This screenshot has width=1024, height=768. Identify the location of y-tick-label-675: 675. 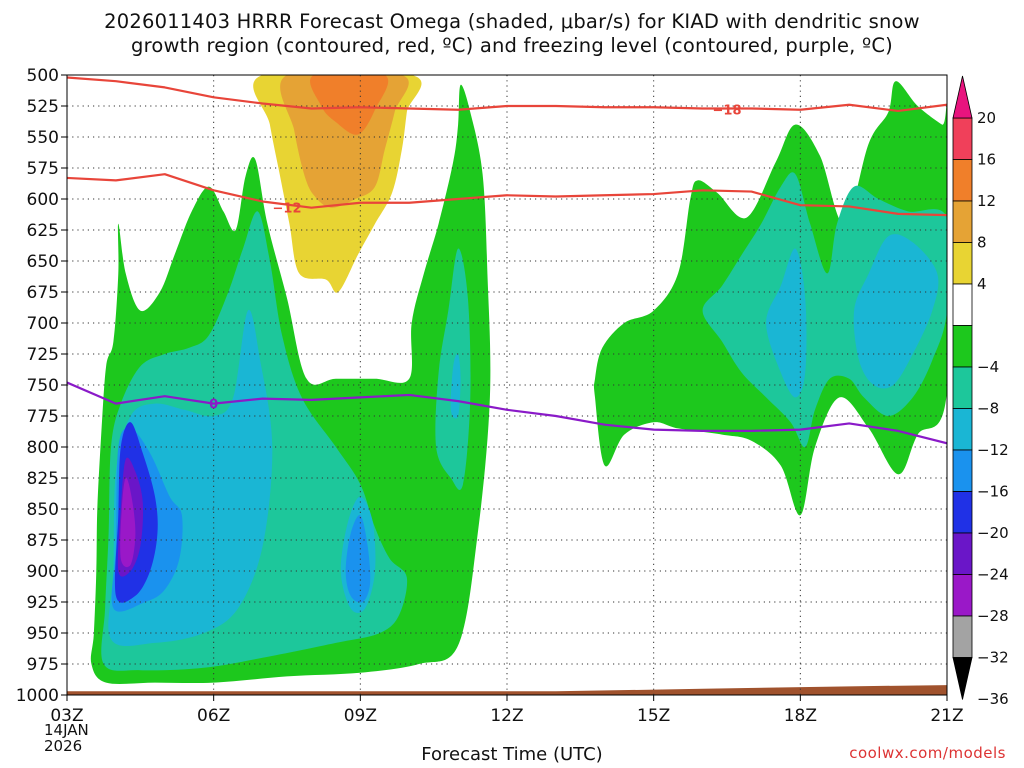
(43, 293).